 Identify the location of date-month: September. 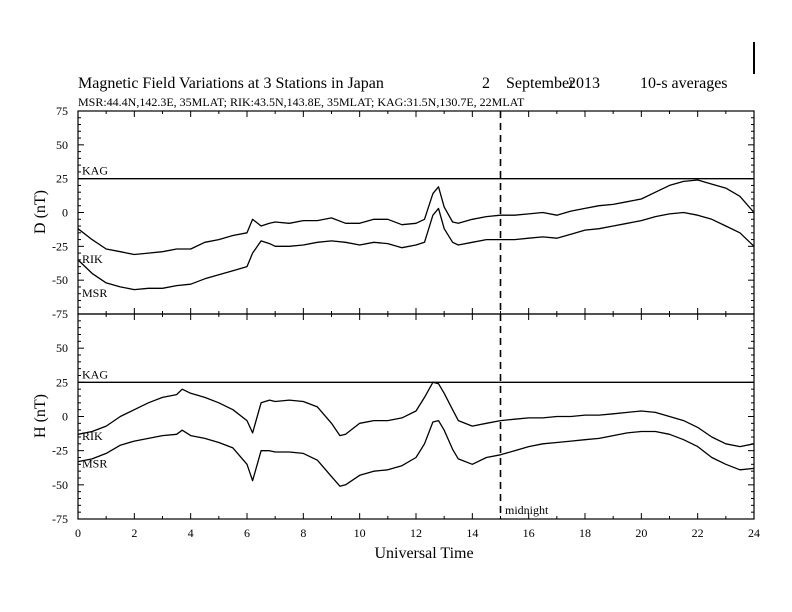
(540, 83).